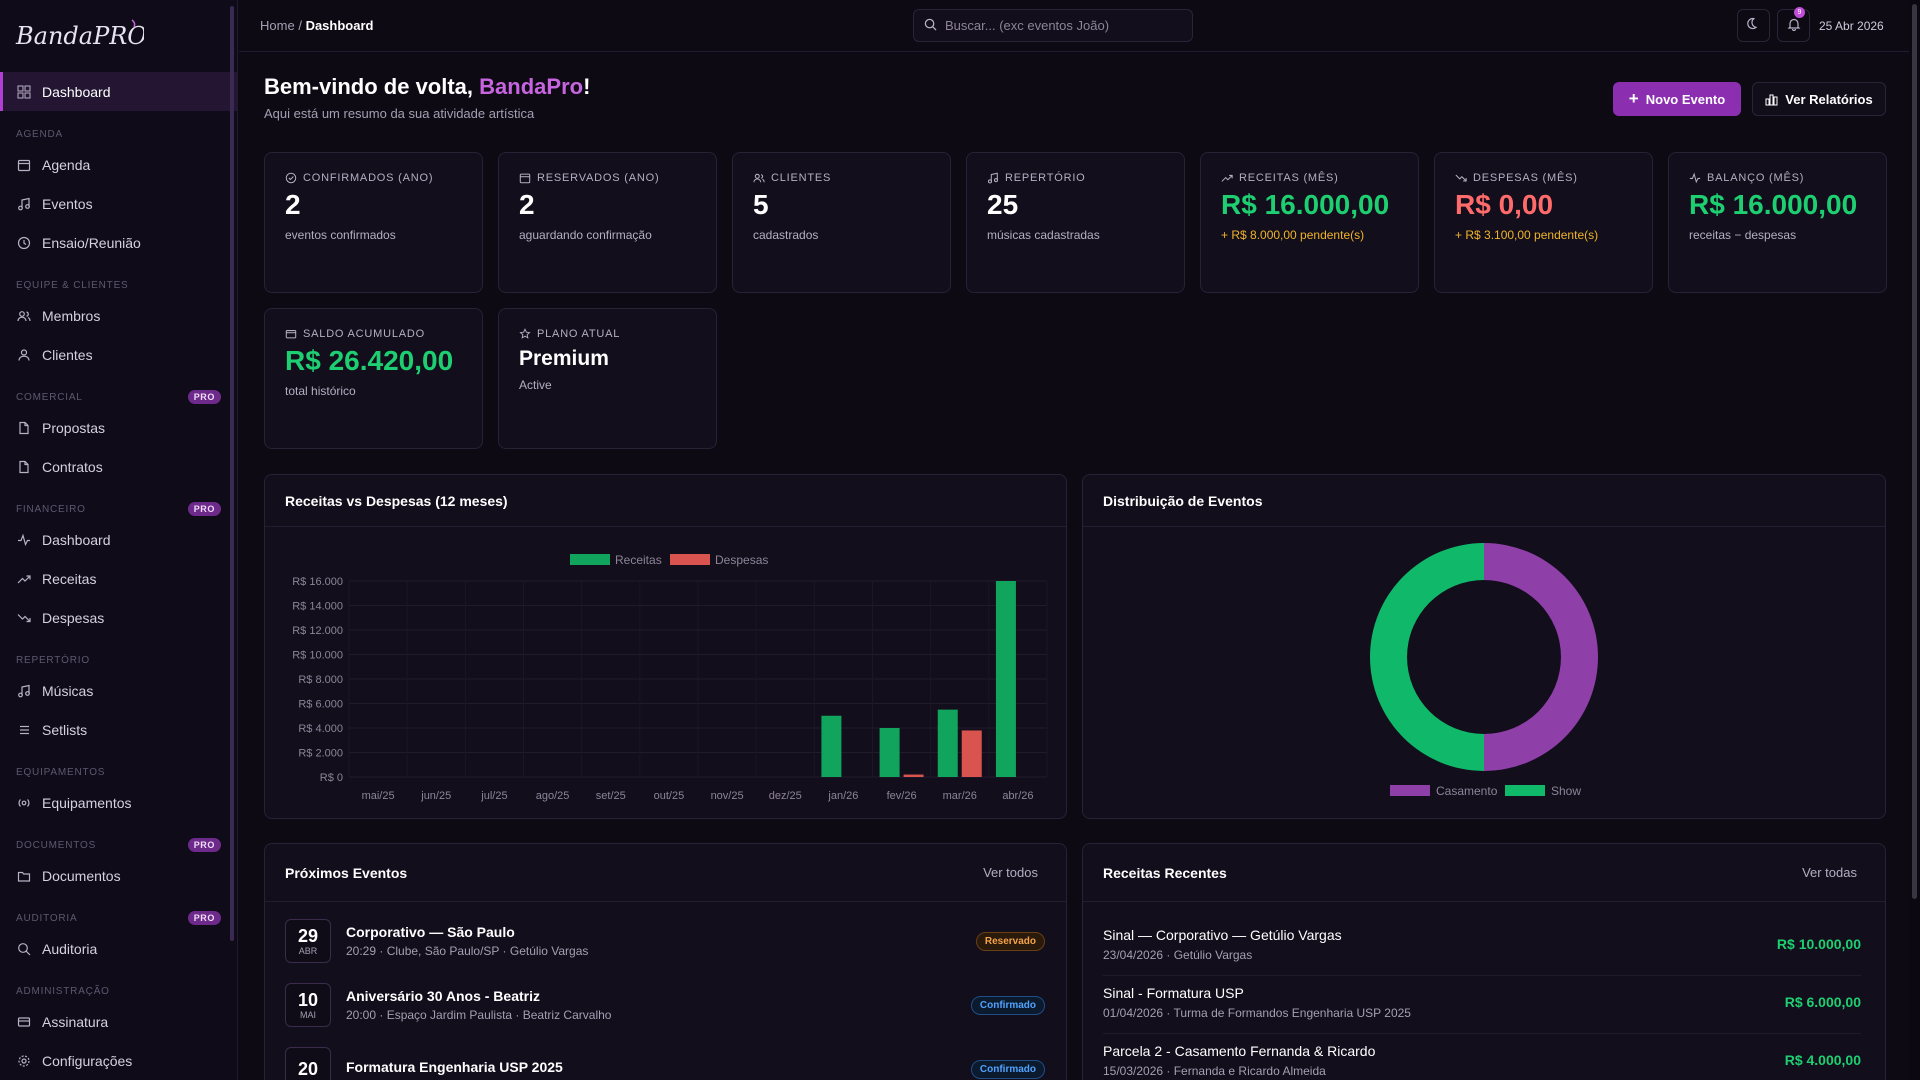 The width and height of the screenshot is (1920, 1080). I want to click on x-tick-label: ago/25, so click(553, 796).